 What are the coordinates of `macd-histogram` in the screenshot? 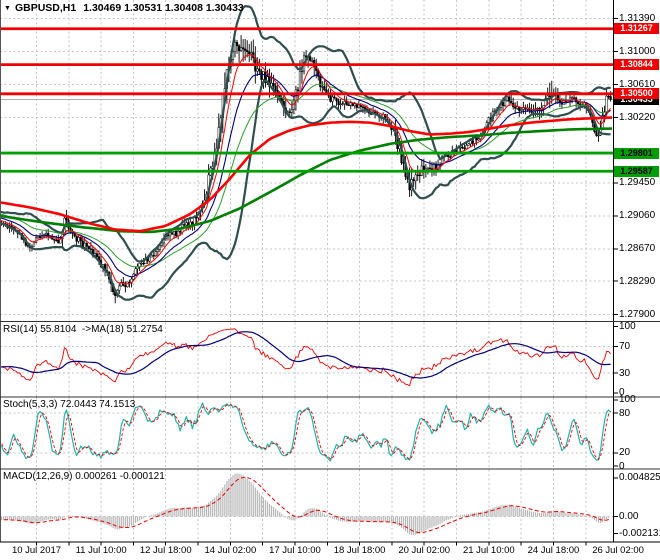 It's located at (306, 504).